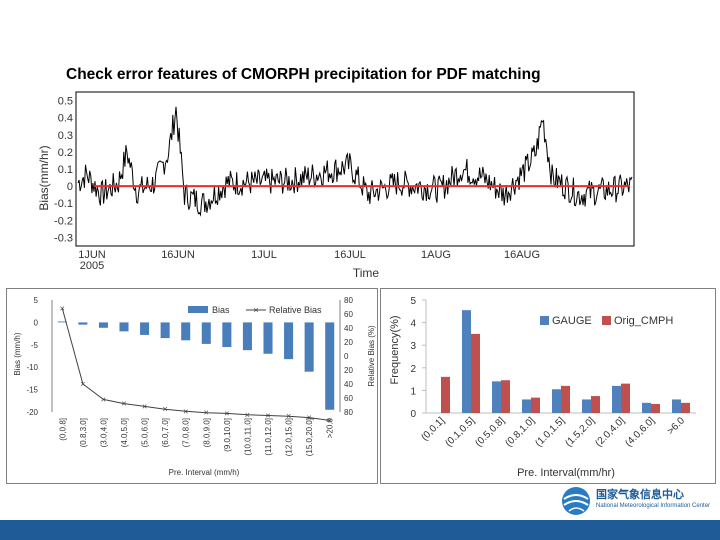 Image resolution: width=720 pixels, height=540 pixels. I want to click on bias-x-axis-label: Pre. Interval (mm/h), so click(204, 472).